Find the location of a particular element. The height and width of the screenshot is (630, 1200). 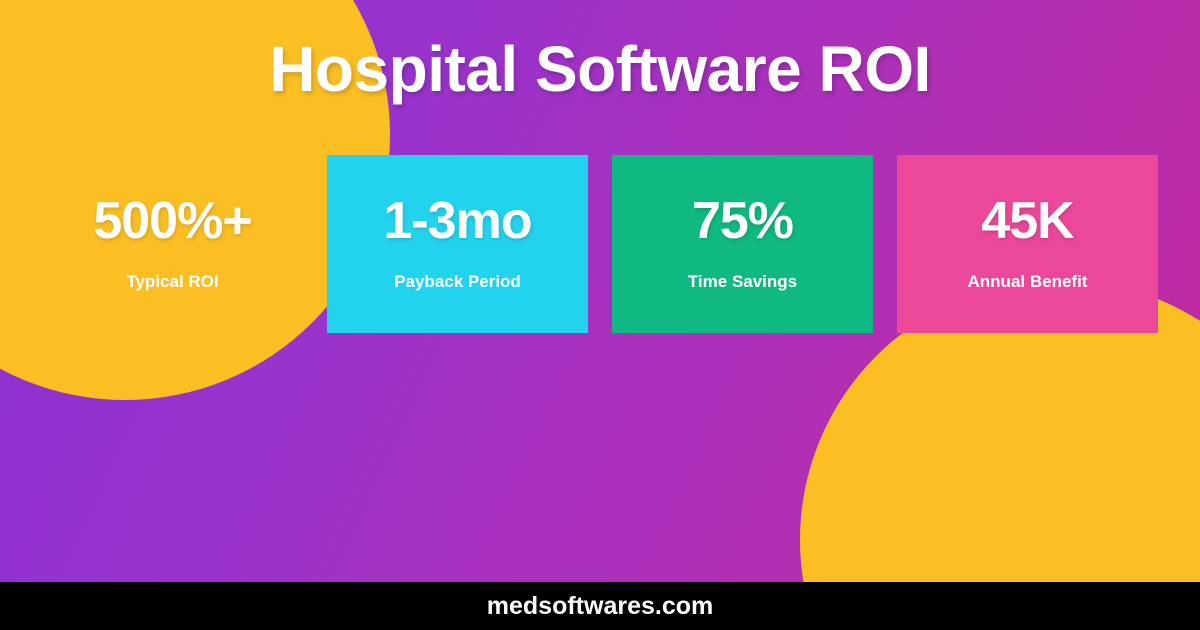

stat-label: Annual Benefit is located at coordinates (1027, 281).